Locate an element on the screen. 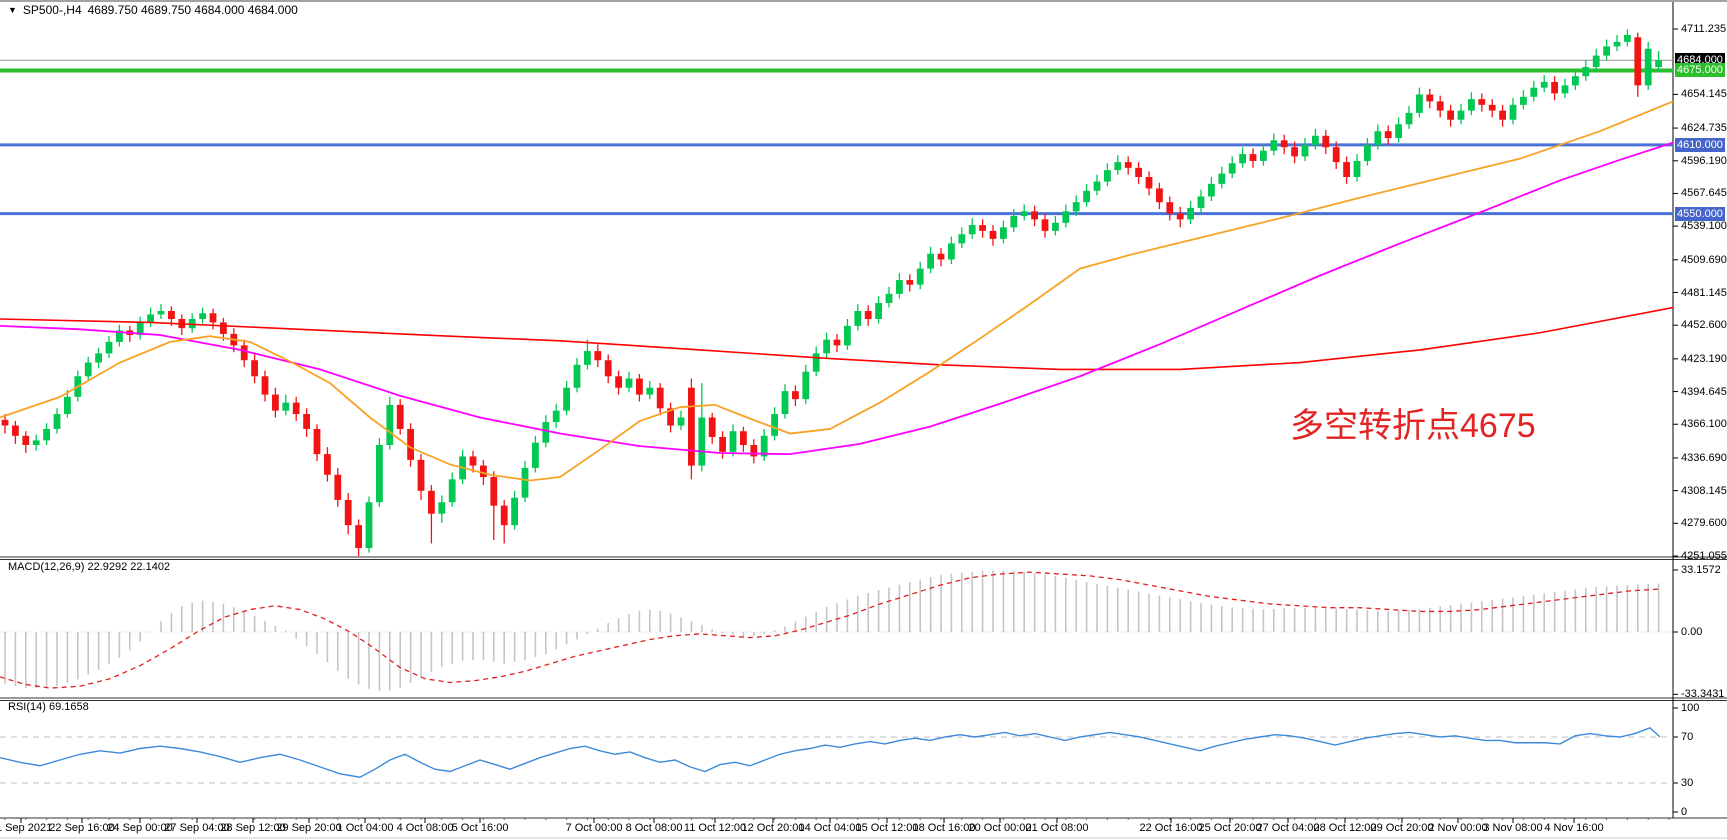 The width and height of the screenshot is (1727, 840). price-axis-tick: 4308.145 is located at coordinates (1704, 490).